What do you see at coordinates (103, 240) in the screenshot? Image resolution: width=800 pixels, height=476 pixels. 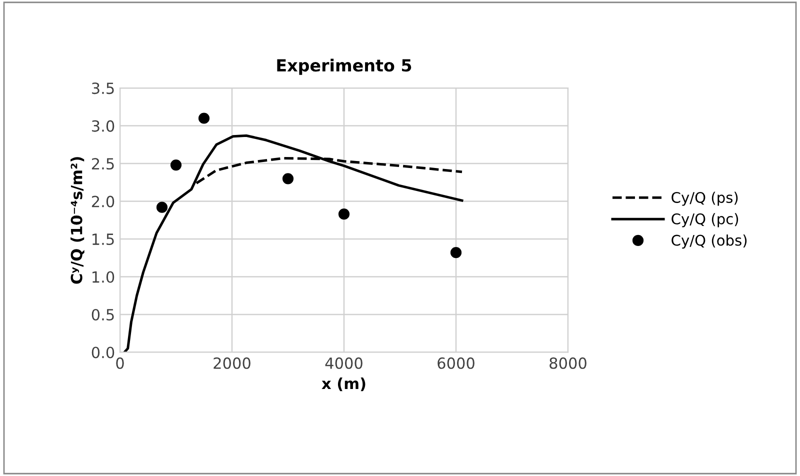 I see `y-tick-label: 1.5` at bounding box center [103, 240].